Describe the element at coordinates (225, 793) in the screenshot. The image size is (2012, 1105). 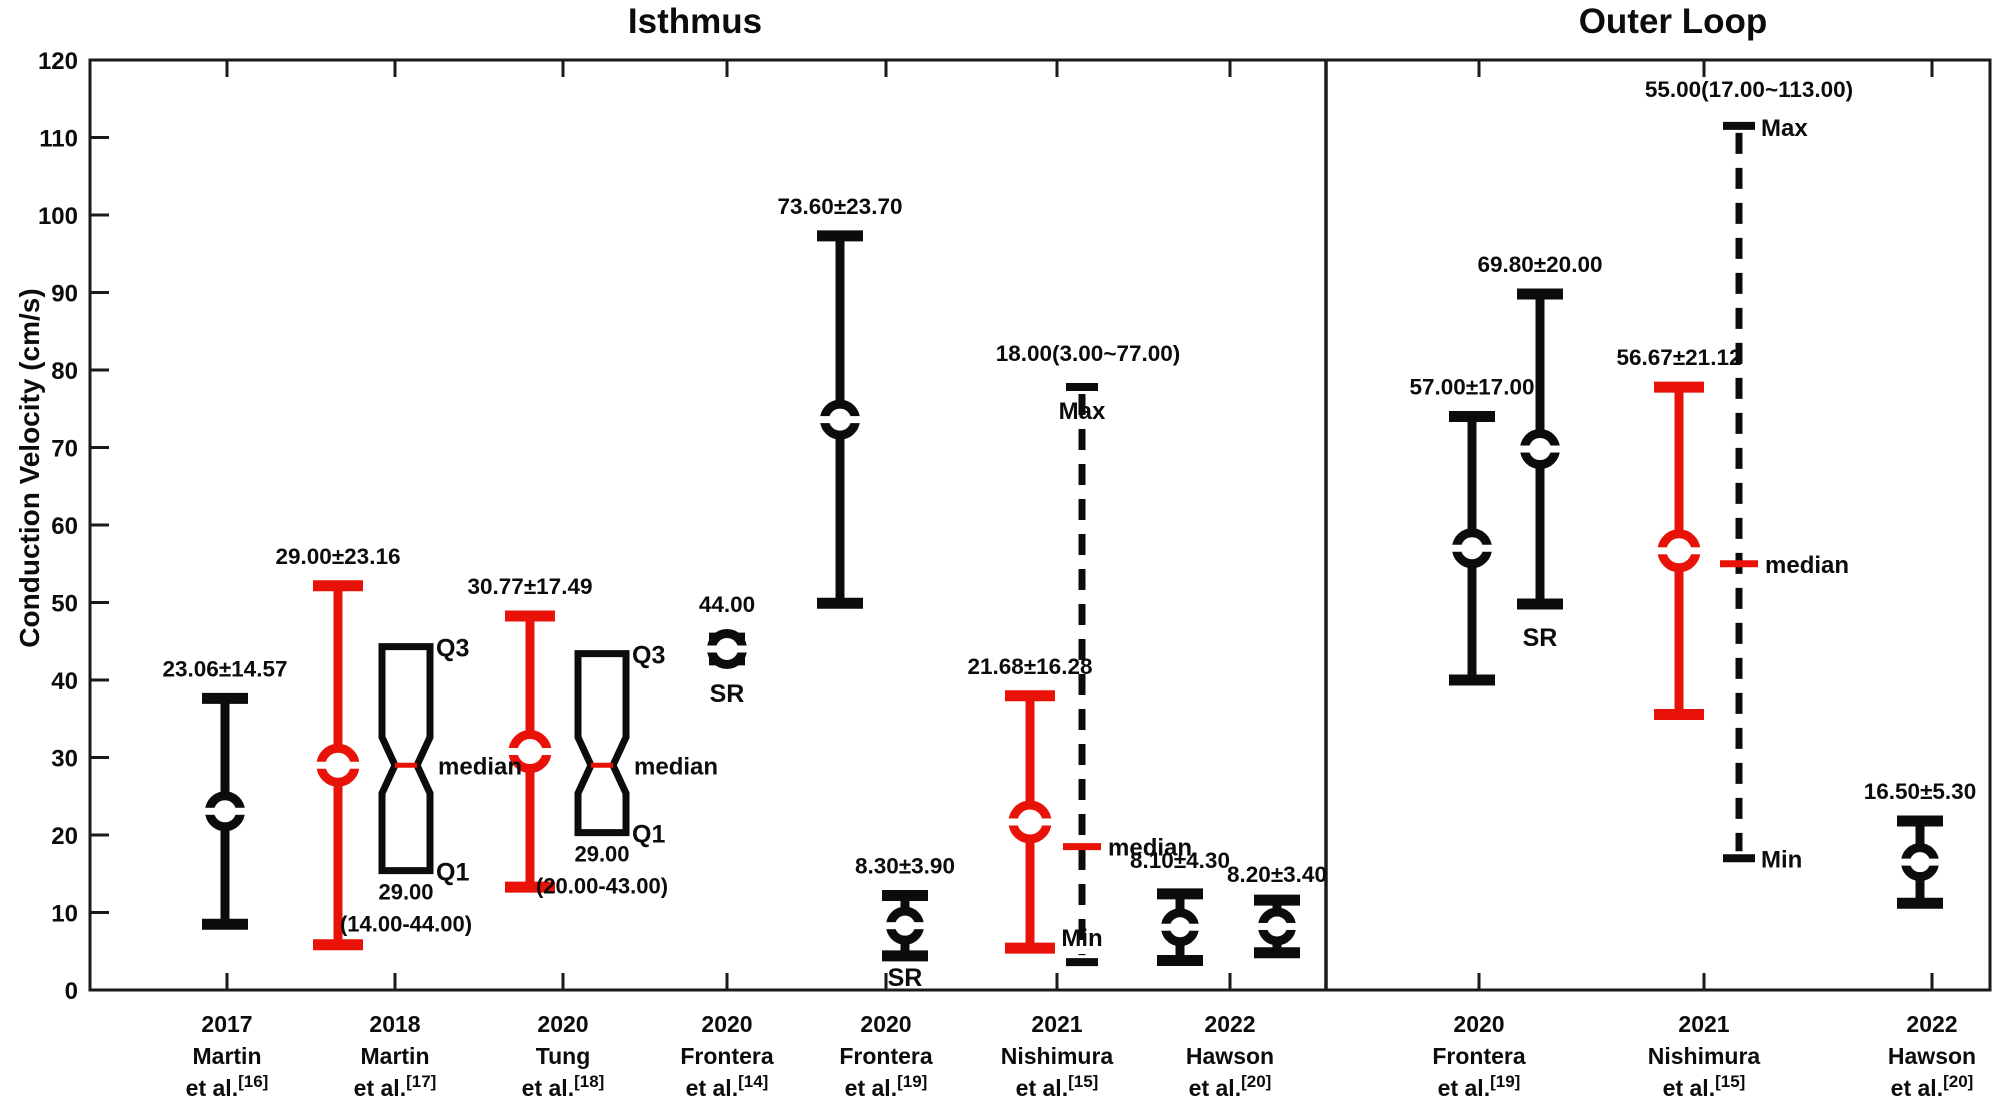
I see `errorbar: 23.06±14.57` at that location.